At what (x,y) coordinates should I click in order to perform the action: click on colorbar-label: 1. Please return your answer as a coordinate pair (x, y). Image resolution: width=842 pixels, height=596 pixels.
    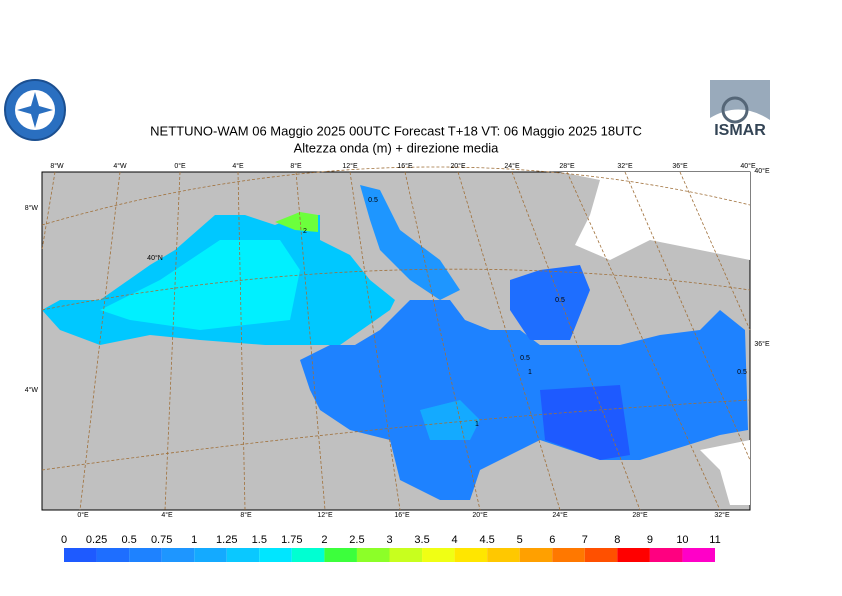
    Looking at the image, I should click on (194, 540).